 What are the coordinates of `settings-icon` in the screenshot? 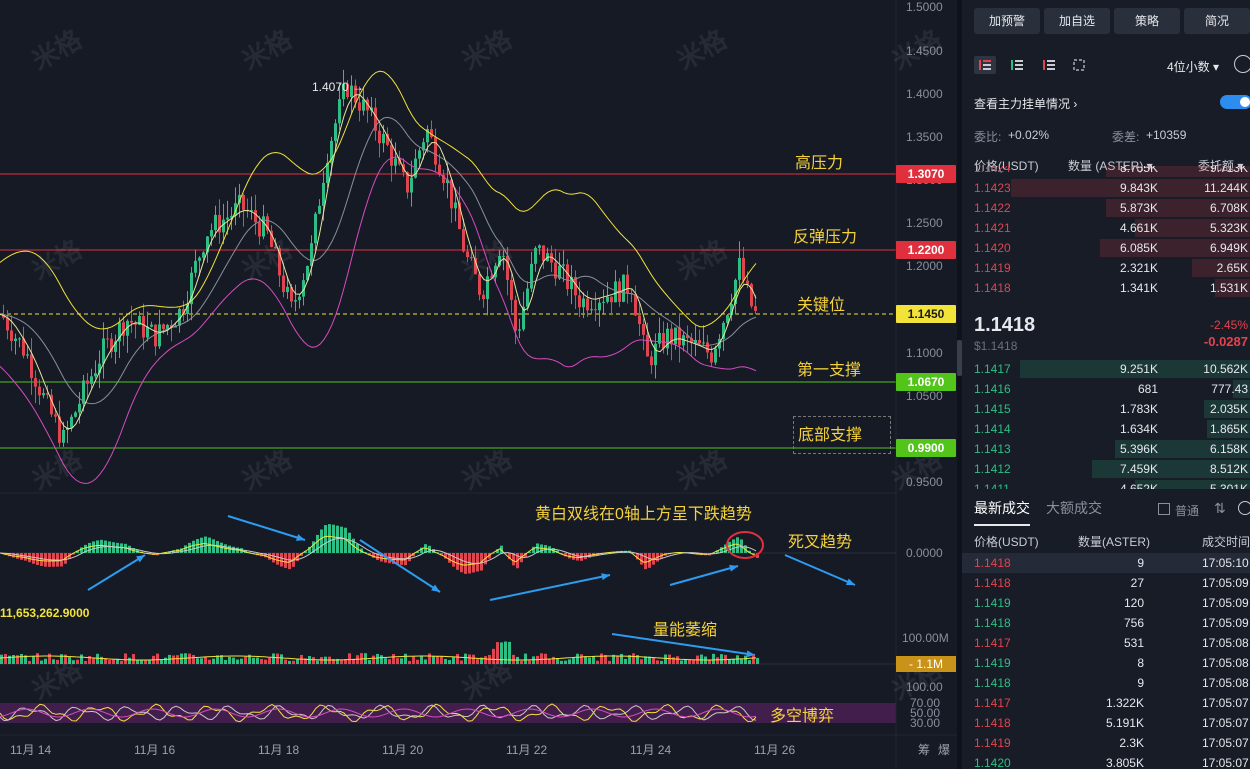 It's located at (1242, 64).